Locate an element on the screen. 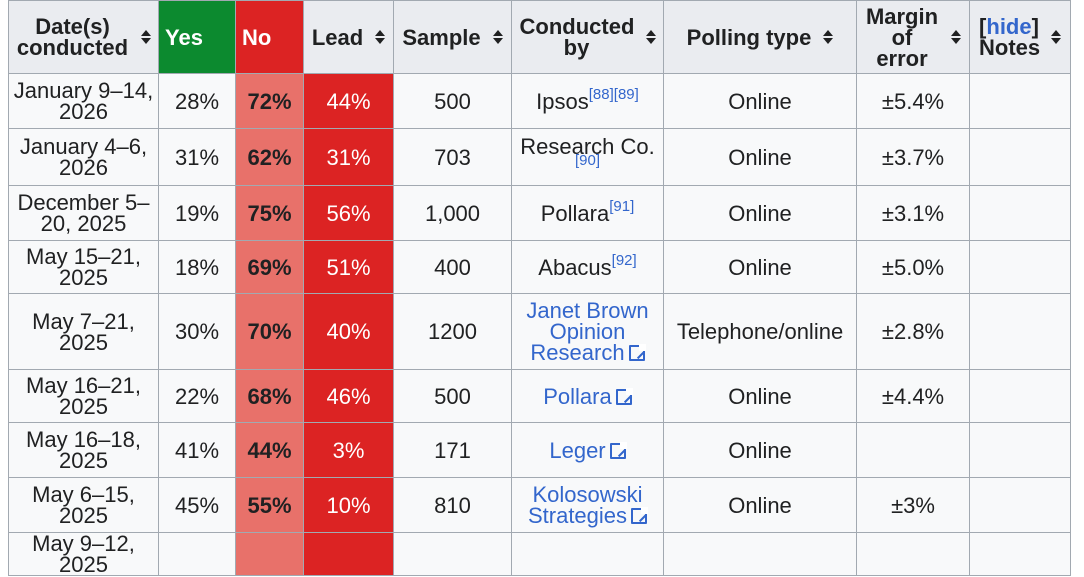 The image size is (1084, 577). hide-link: hide is located at coordinates (1009, 26).